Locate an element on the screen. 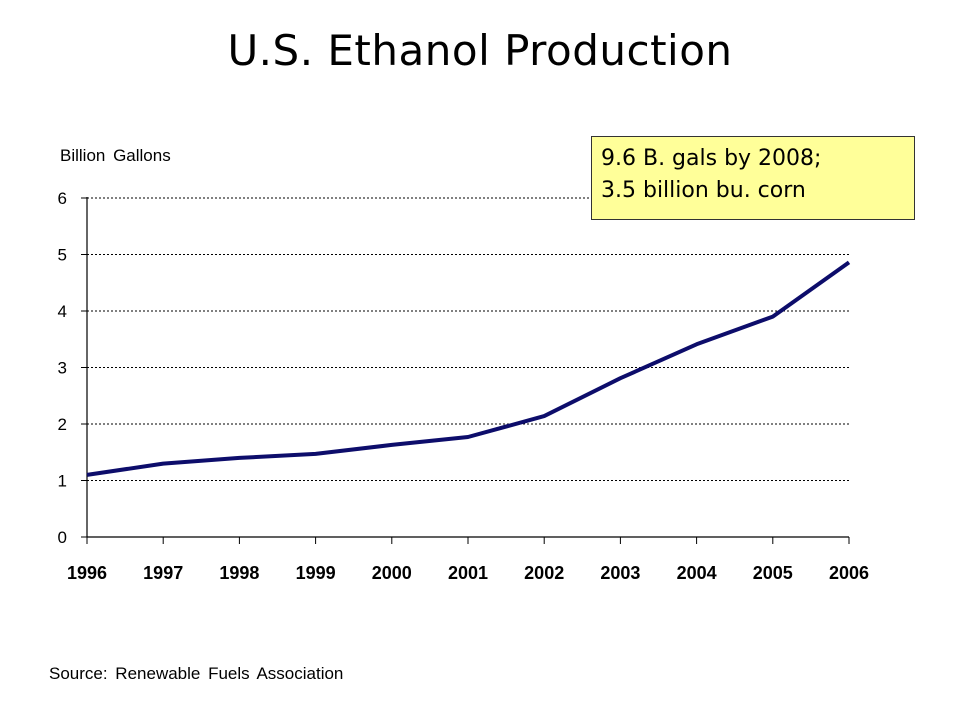 This screenshot has height=720, width=960. page-title: U.S. Ethanol Production is located at coordinates (480, 50).